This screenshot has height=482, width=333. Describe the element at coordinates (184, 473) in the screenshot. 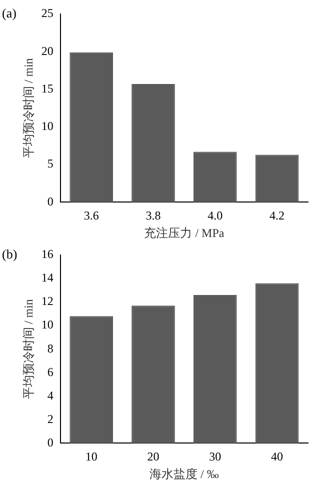

I see `x-axis-title: 海水盐度 / ‰` at that location.